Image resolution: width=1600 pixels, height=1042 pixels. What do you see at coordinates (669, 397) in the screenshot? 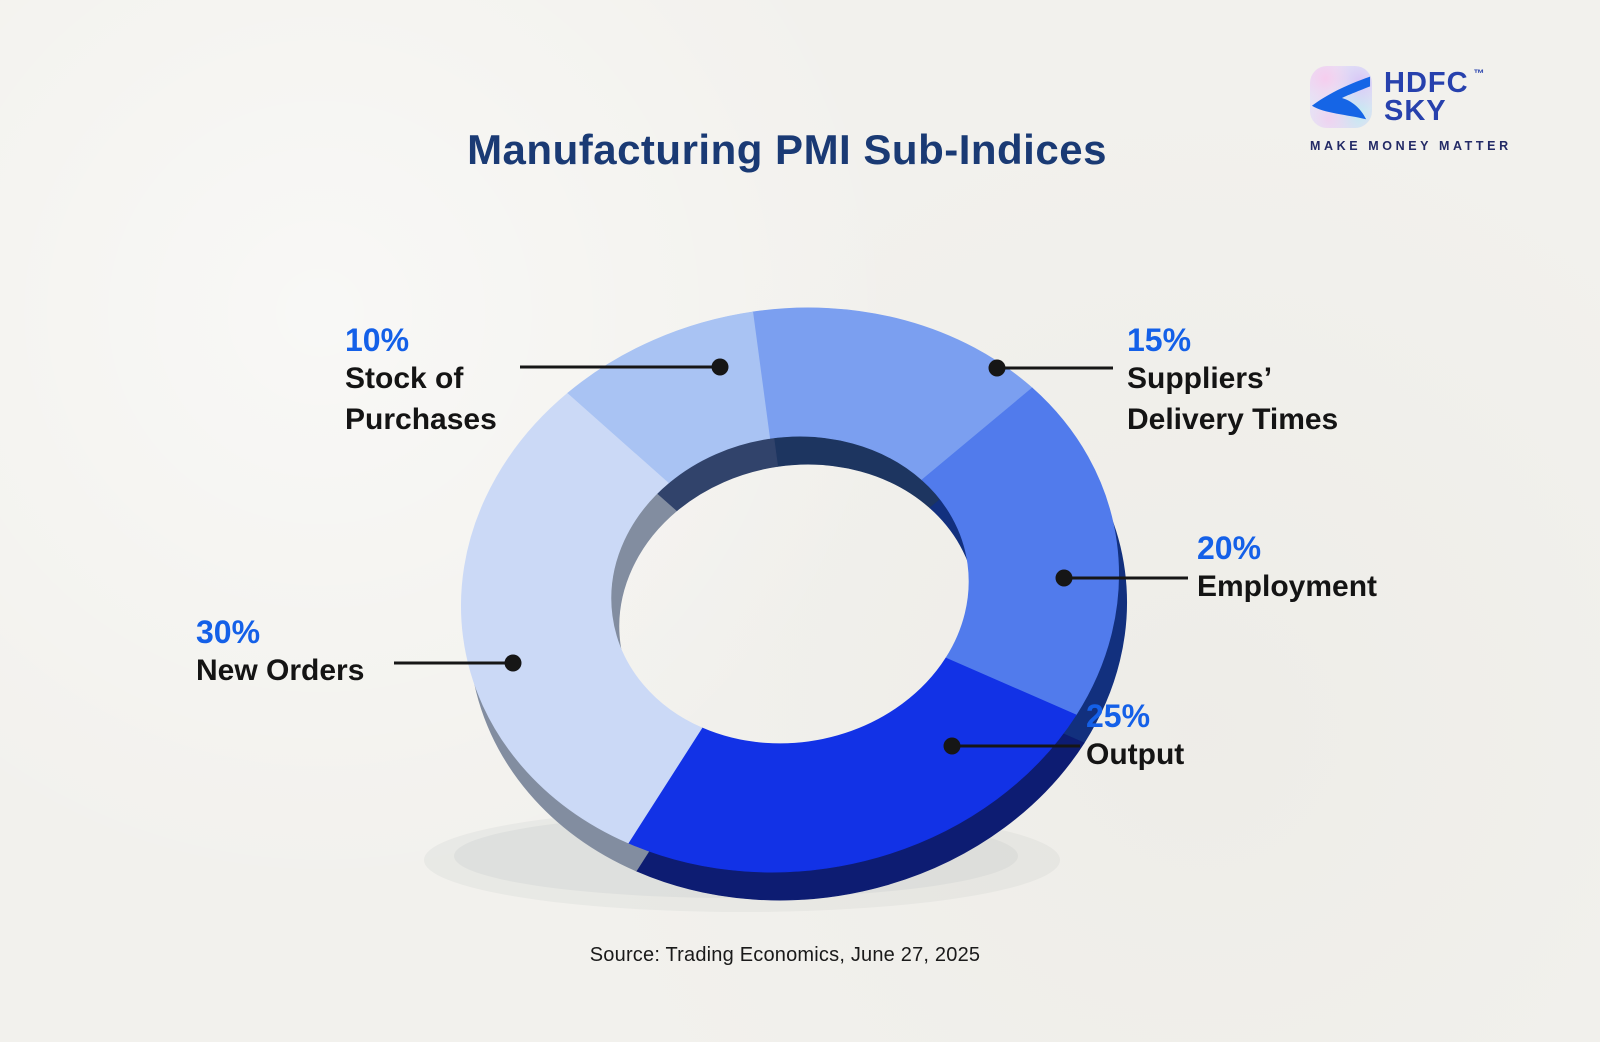
I see `donut-slice-stock-of-purchases` at bounding box center [669, 397].